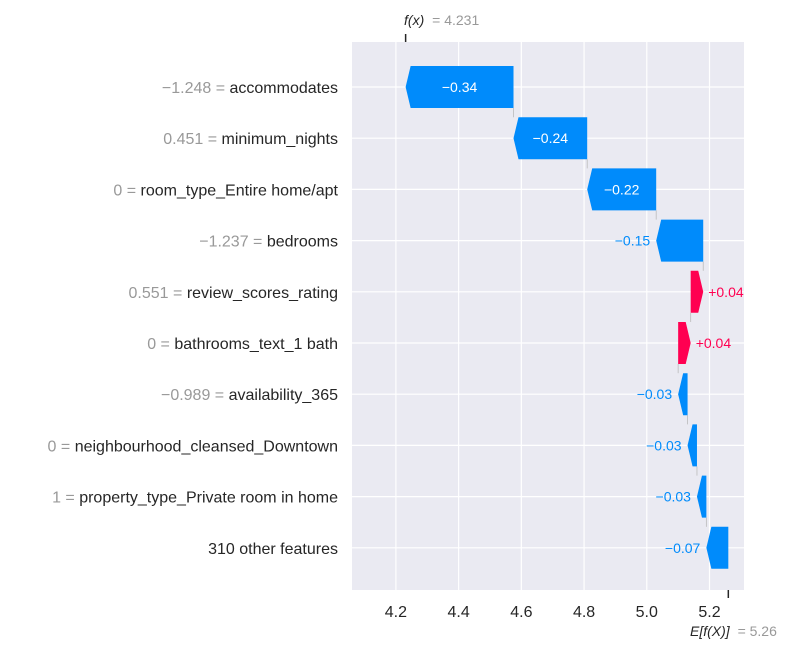 Image resolution: width=800 pixels, height=650 pixels. Describe the element at coordinates (683, 548) in the screenshot. I see `bar-value-label: −0.07` at that location.